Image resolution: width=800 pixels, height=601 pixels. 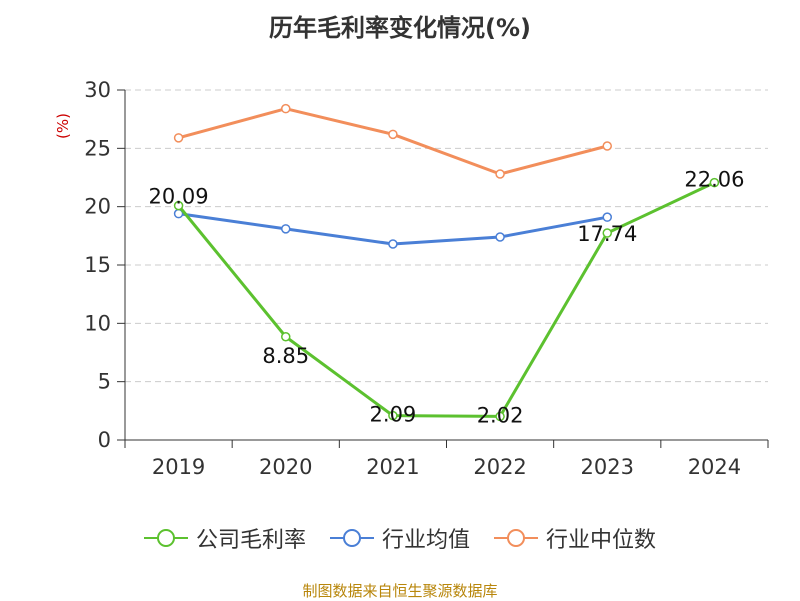 I want to click on x-tick-label: 2020, so click(x=285, y=467).